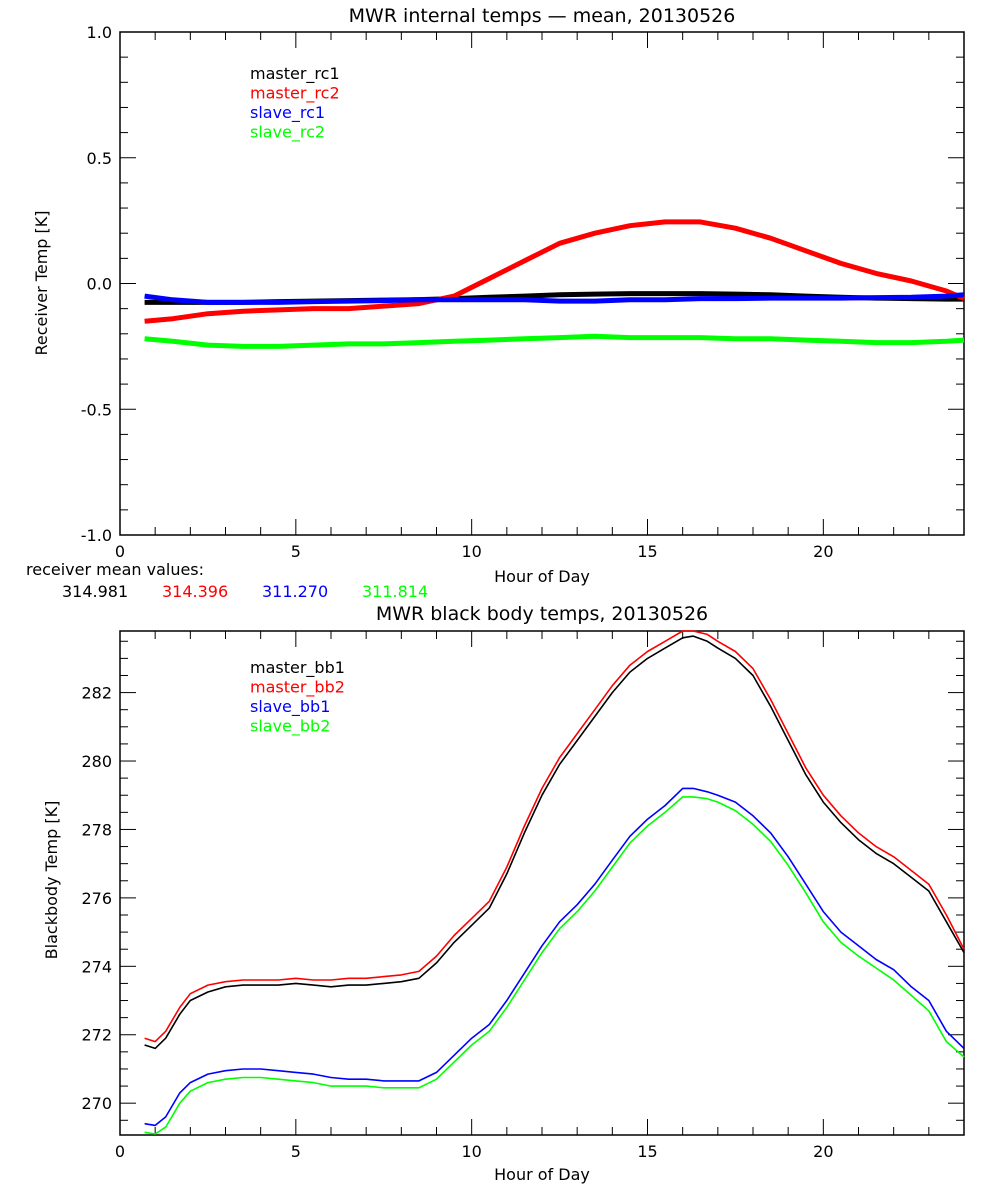 The width and height of the screenshot is (1000, 1200). What do you see at coordinates (542, 16) in the screenshot?
I see `chart-title: MWR internal temps — mean, 20130526` at bounding box center [542, 16].